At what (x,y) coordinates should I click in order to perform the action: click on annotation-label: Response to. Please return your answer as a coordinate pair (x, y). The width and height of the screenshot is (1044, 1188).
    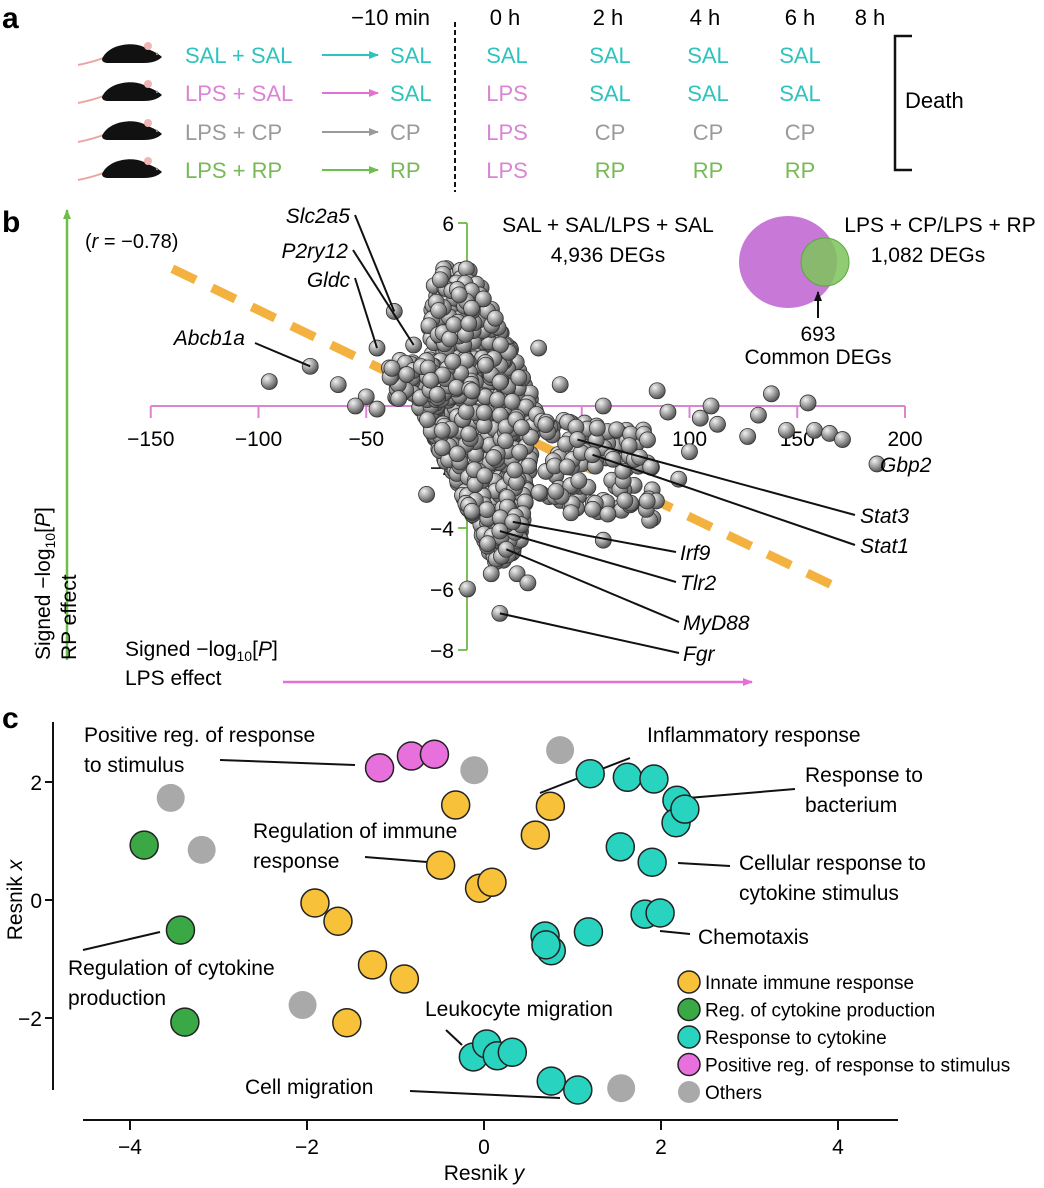
    Looking at the image, I should click on (864, 775).